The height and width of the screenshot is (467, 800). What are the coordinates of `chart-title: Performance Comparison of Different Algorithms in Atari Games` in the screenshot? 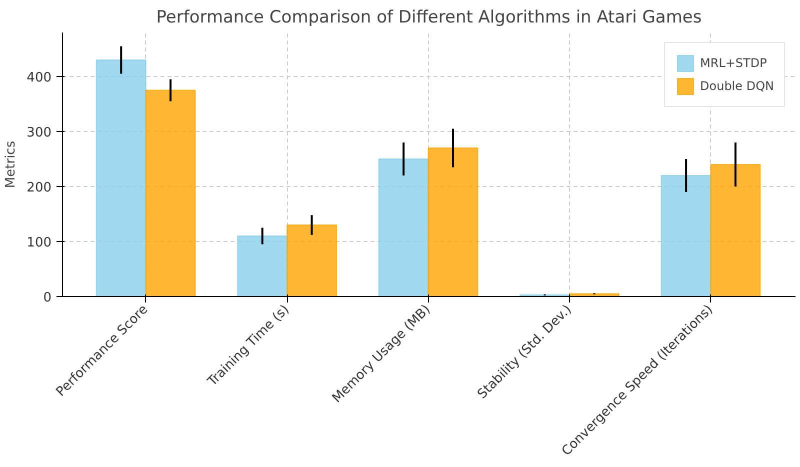 It's located at (429, 18).